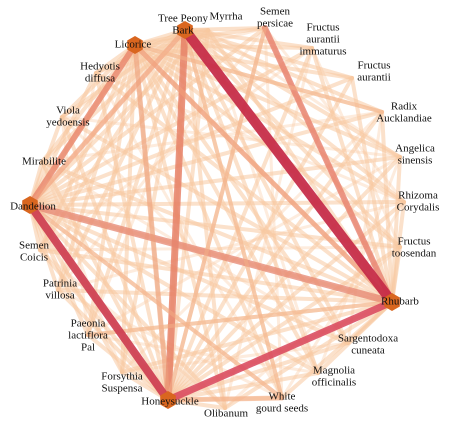  What do you see at coordinates (100, 67) in the screenshot?
I see `node-label: Hedyotis` at bounding box center [100, 67].